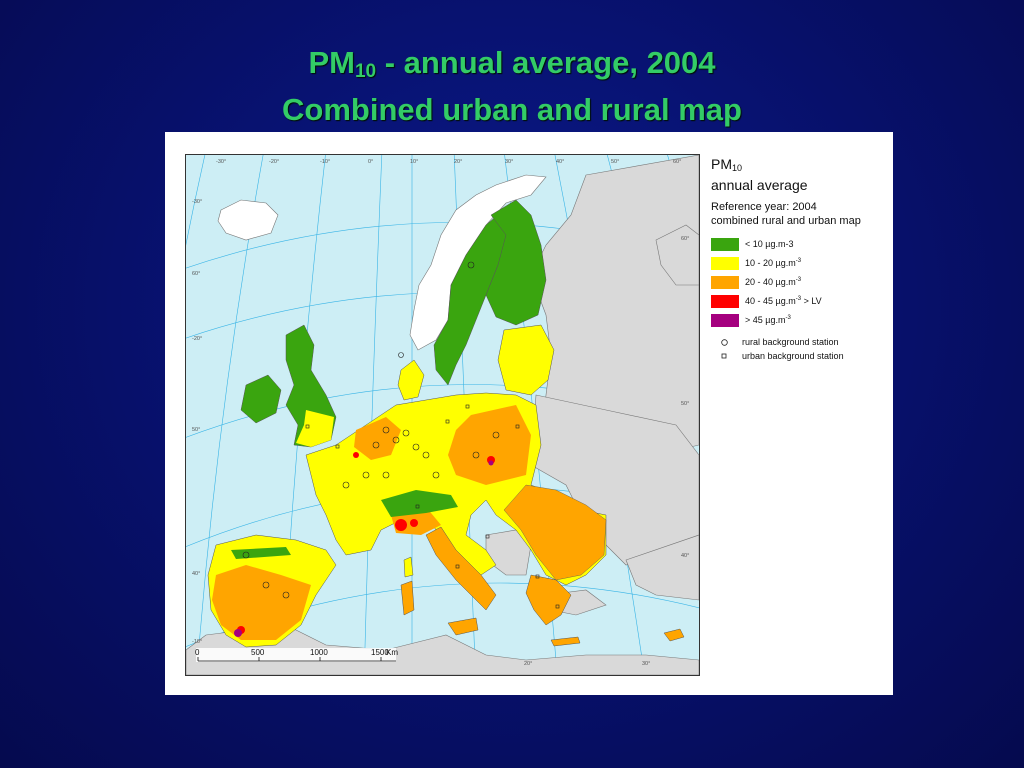  What do you see at coordinates (674, 635) in the screenshot?
I see `cyprus` at bounding box center [674, 635].